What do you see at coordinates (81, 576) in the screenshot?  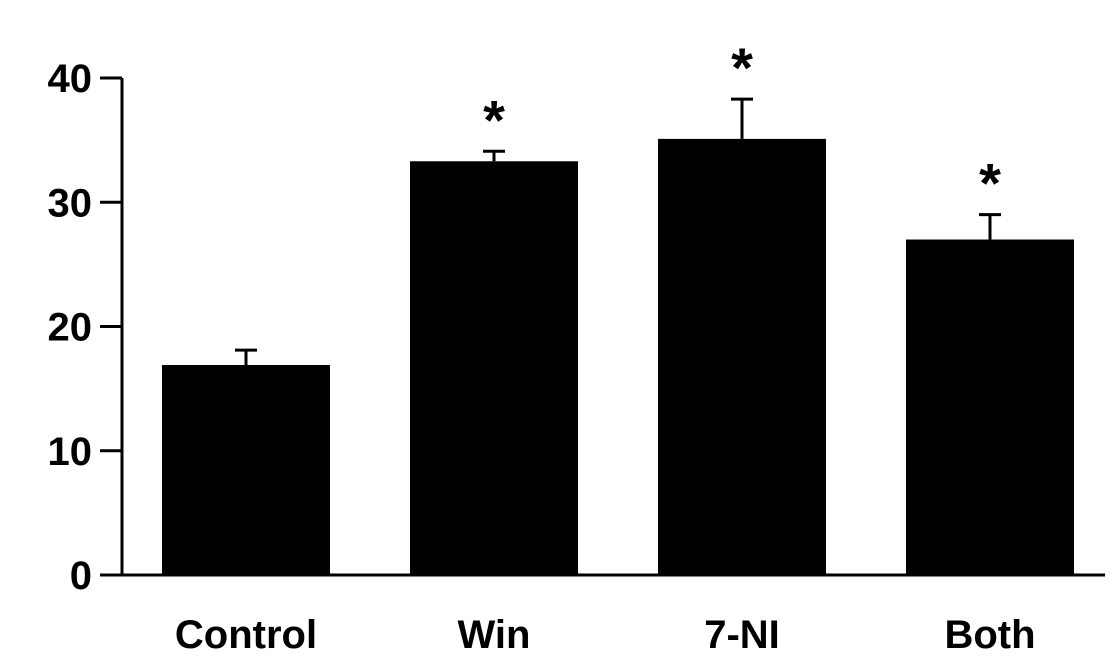 I see `y-tick-label: 0` at bounding box center [81, 576].